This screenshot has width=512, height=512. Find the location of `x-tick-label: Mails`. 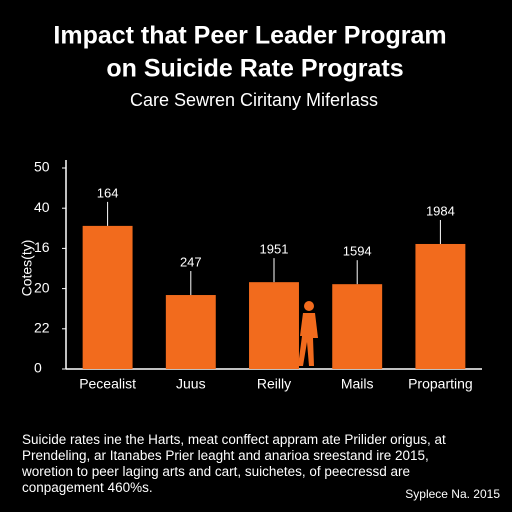

x-tick-label: Mails is located at coordinates (357, 384).